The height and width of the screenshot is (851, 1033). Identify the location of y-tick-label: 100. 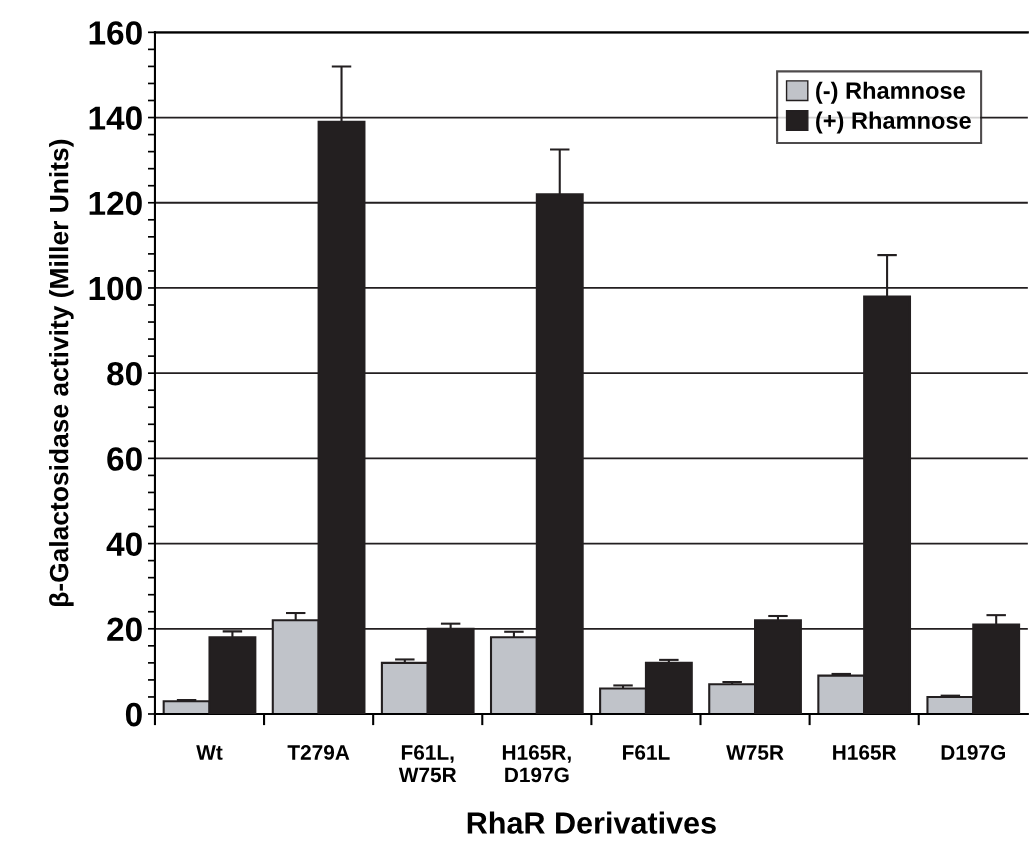
(115, 288).